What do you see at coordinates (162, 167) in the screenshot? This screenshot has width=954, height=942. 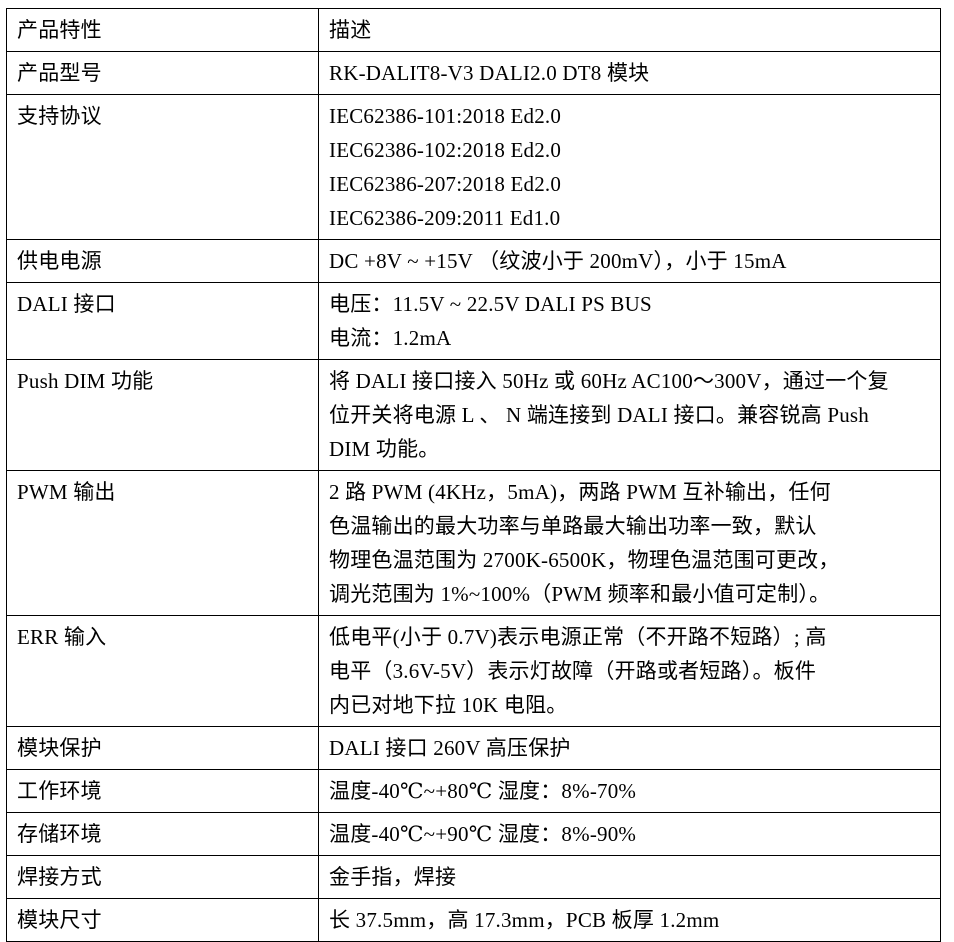 I see `feature-label: 支持协议` at bounding box center [162, 167].